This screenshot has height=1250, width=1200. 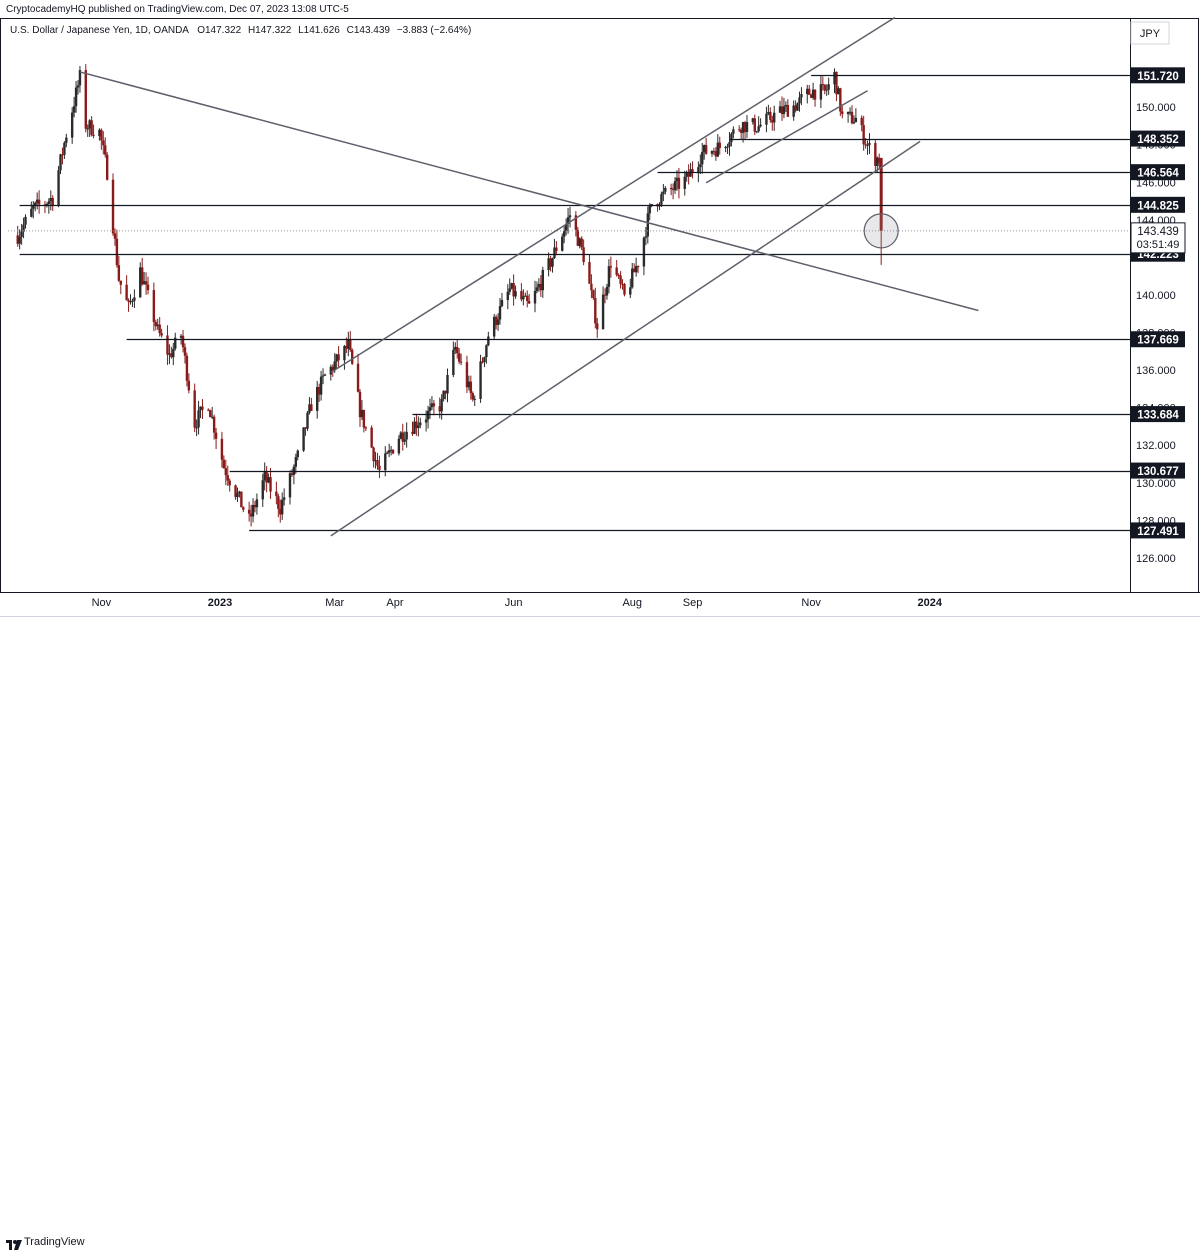 What do you see at coordinates (251, 30) in the screenshot?
I see `high-label: H` at bounding box center [251, 30].